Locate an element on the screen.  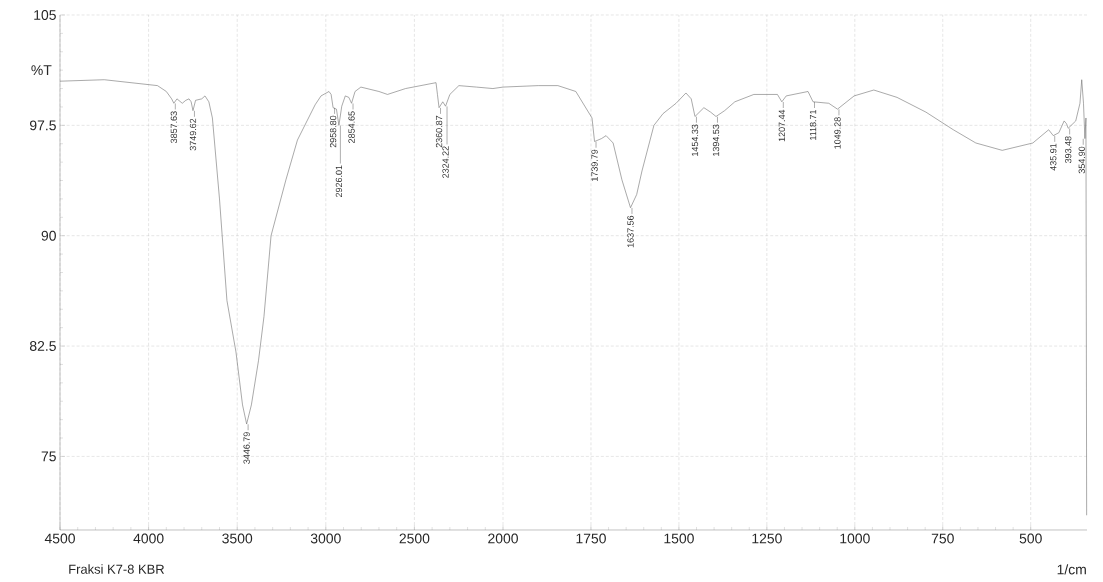
annotation: 2854.65 is located at coordinates (351, 127).